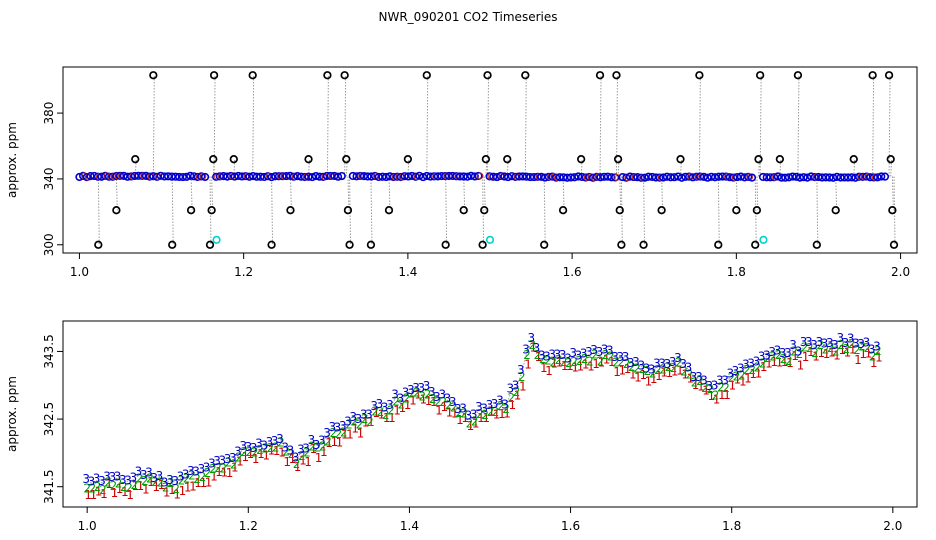 The image size is (936, 540). Describe the element at coordinates (49, 419) in the screenshot. I see `y-tick-label: 342.5` at that location.